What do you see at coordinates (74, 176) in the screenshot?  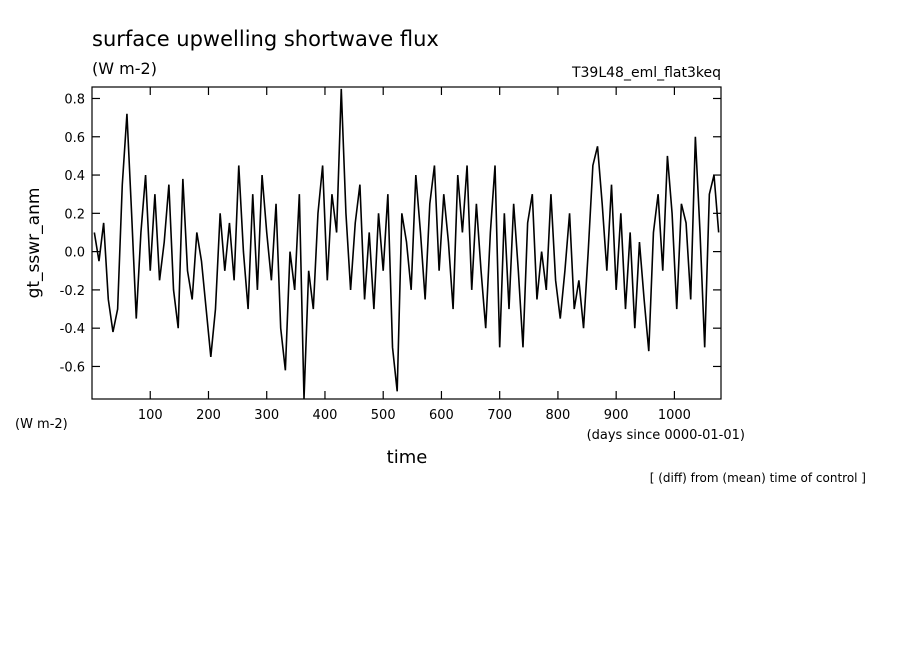 I see `y-tick-label: 0.4` at bounding box center [74, 176].